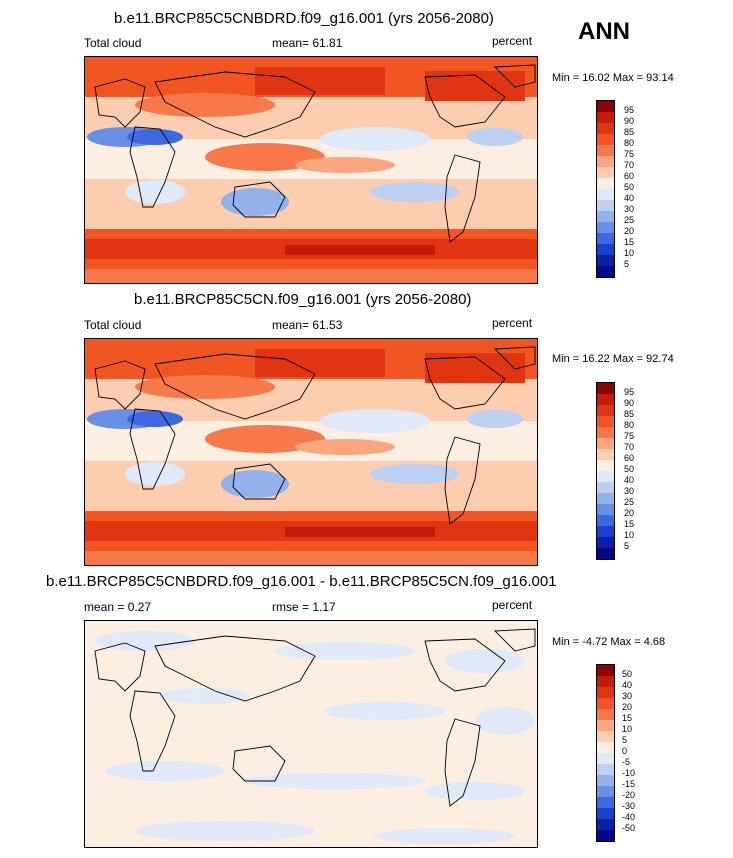 This screenshot has height=858, width=733. I want to click on panel-3-colorbar-tick: 40, so click(627, 685).